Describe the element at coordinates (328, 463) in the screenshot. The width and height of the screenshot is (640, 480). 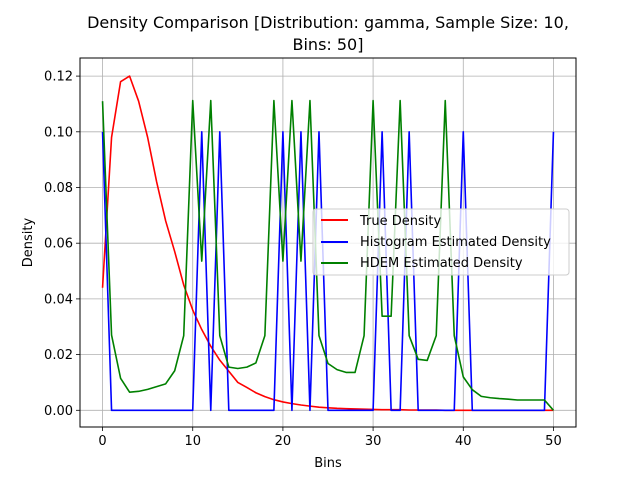
I see `x-axis-label: Bins` at that location.